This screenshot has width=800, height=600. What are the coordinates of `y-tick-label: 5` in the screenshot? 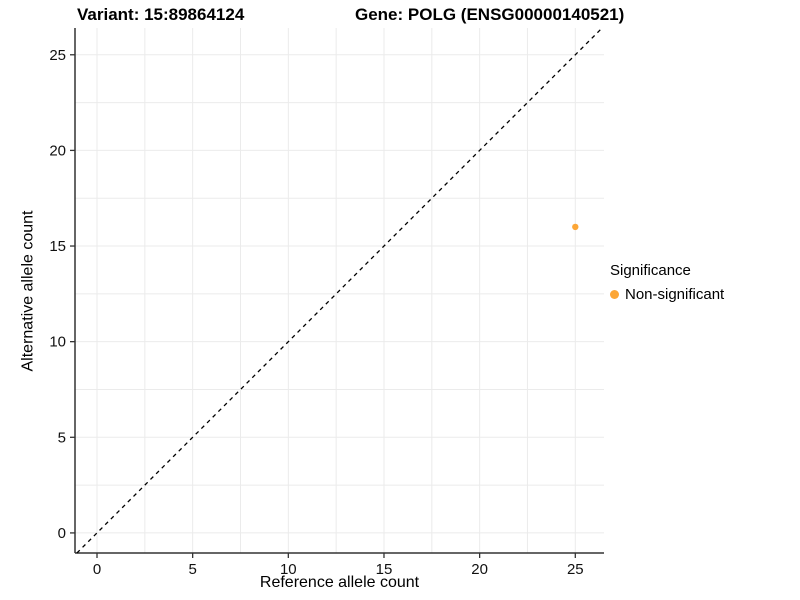 It's located at (62, 437).